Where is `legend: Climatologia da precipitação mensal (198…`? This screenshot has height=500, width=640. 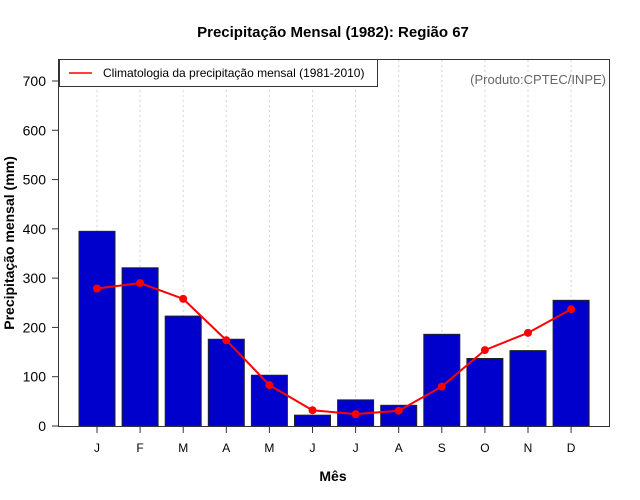 legend: Climatologia da precipitação mensal (198… is located at coordinates (218, 73).